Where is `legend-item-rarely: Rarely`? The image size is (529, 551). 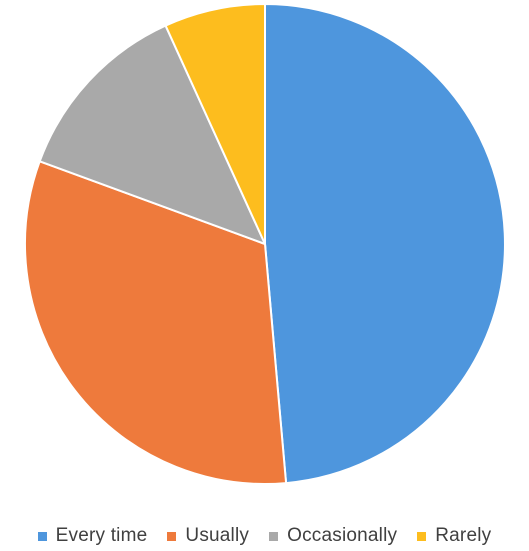 legend-item-rarely: Rarely is located at coordinates (454, 536).